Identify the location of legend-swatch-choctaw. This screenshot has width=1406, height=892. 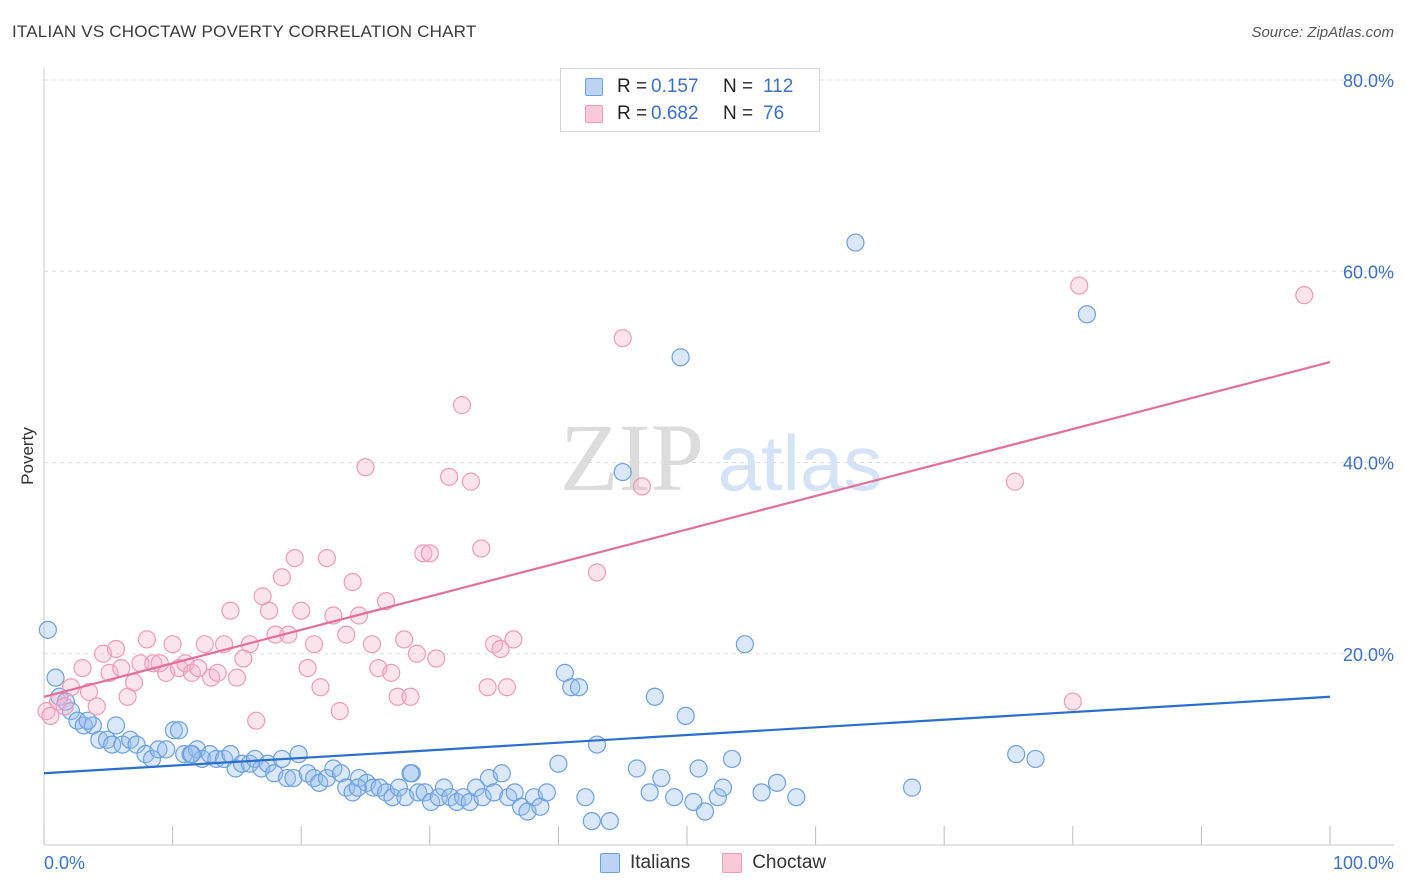
(594, 114).